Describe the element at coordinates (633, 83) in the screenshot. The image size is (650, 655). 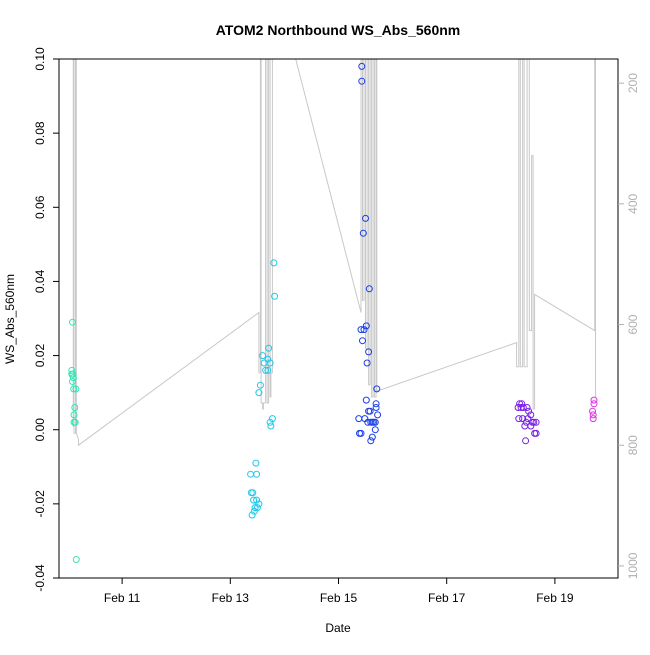
I see `y2-tick-label: 200` at that location.